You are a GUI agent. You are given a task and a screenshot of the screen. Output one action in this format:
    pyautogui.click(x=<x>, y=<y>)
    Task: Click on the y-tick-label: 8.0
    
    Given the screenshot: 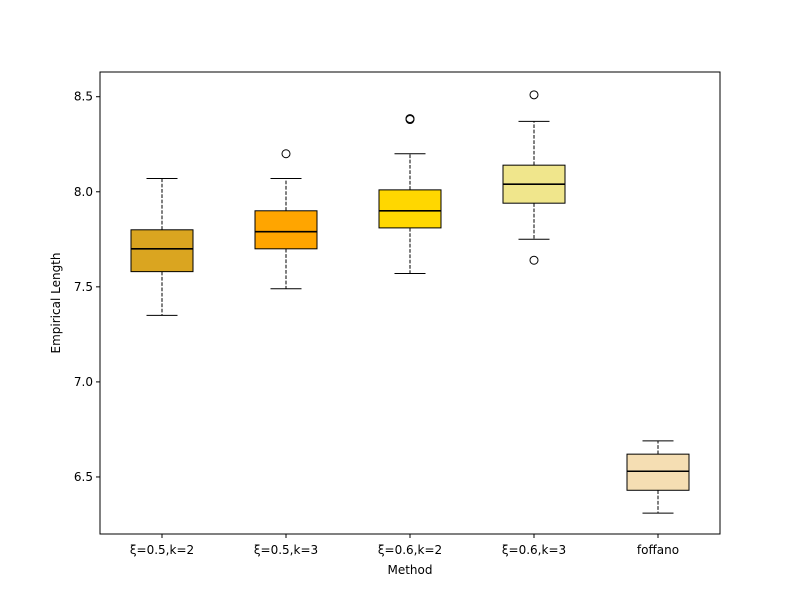 What is the action you would take?
    pyautogui.click(x=83, y=192)
    